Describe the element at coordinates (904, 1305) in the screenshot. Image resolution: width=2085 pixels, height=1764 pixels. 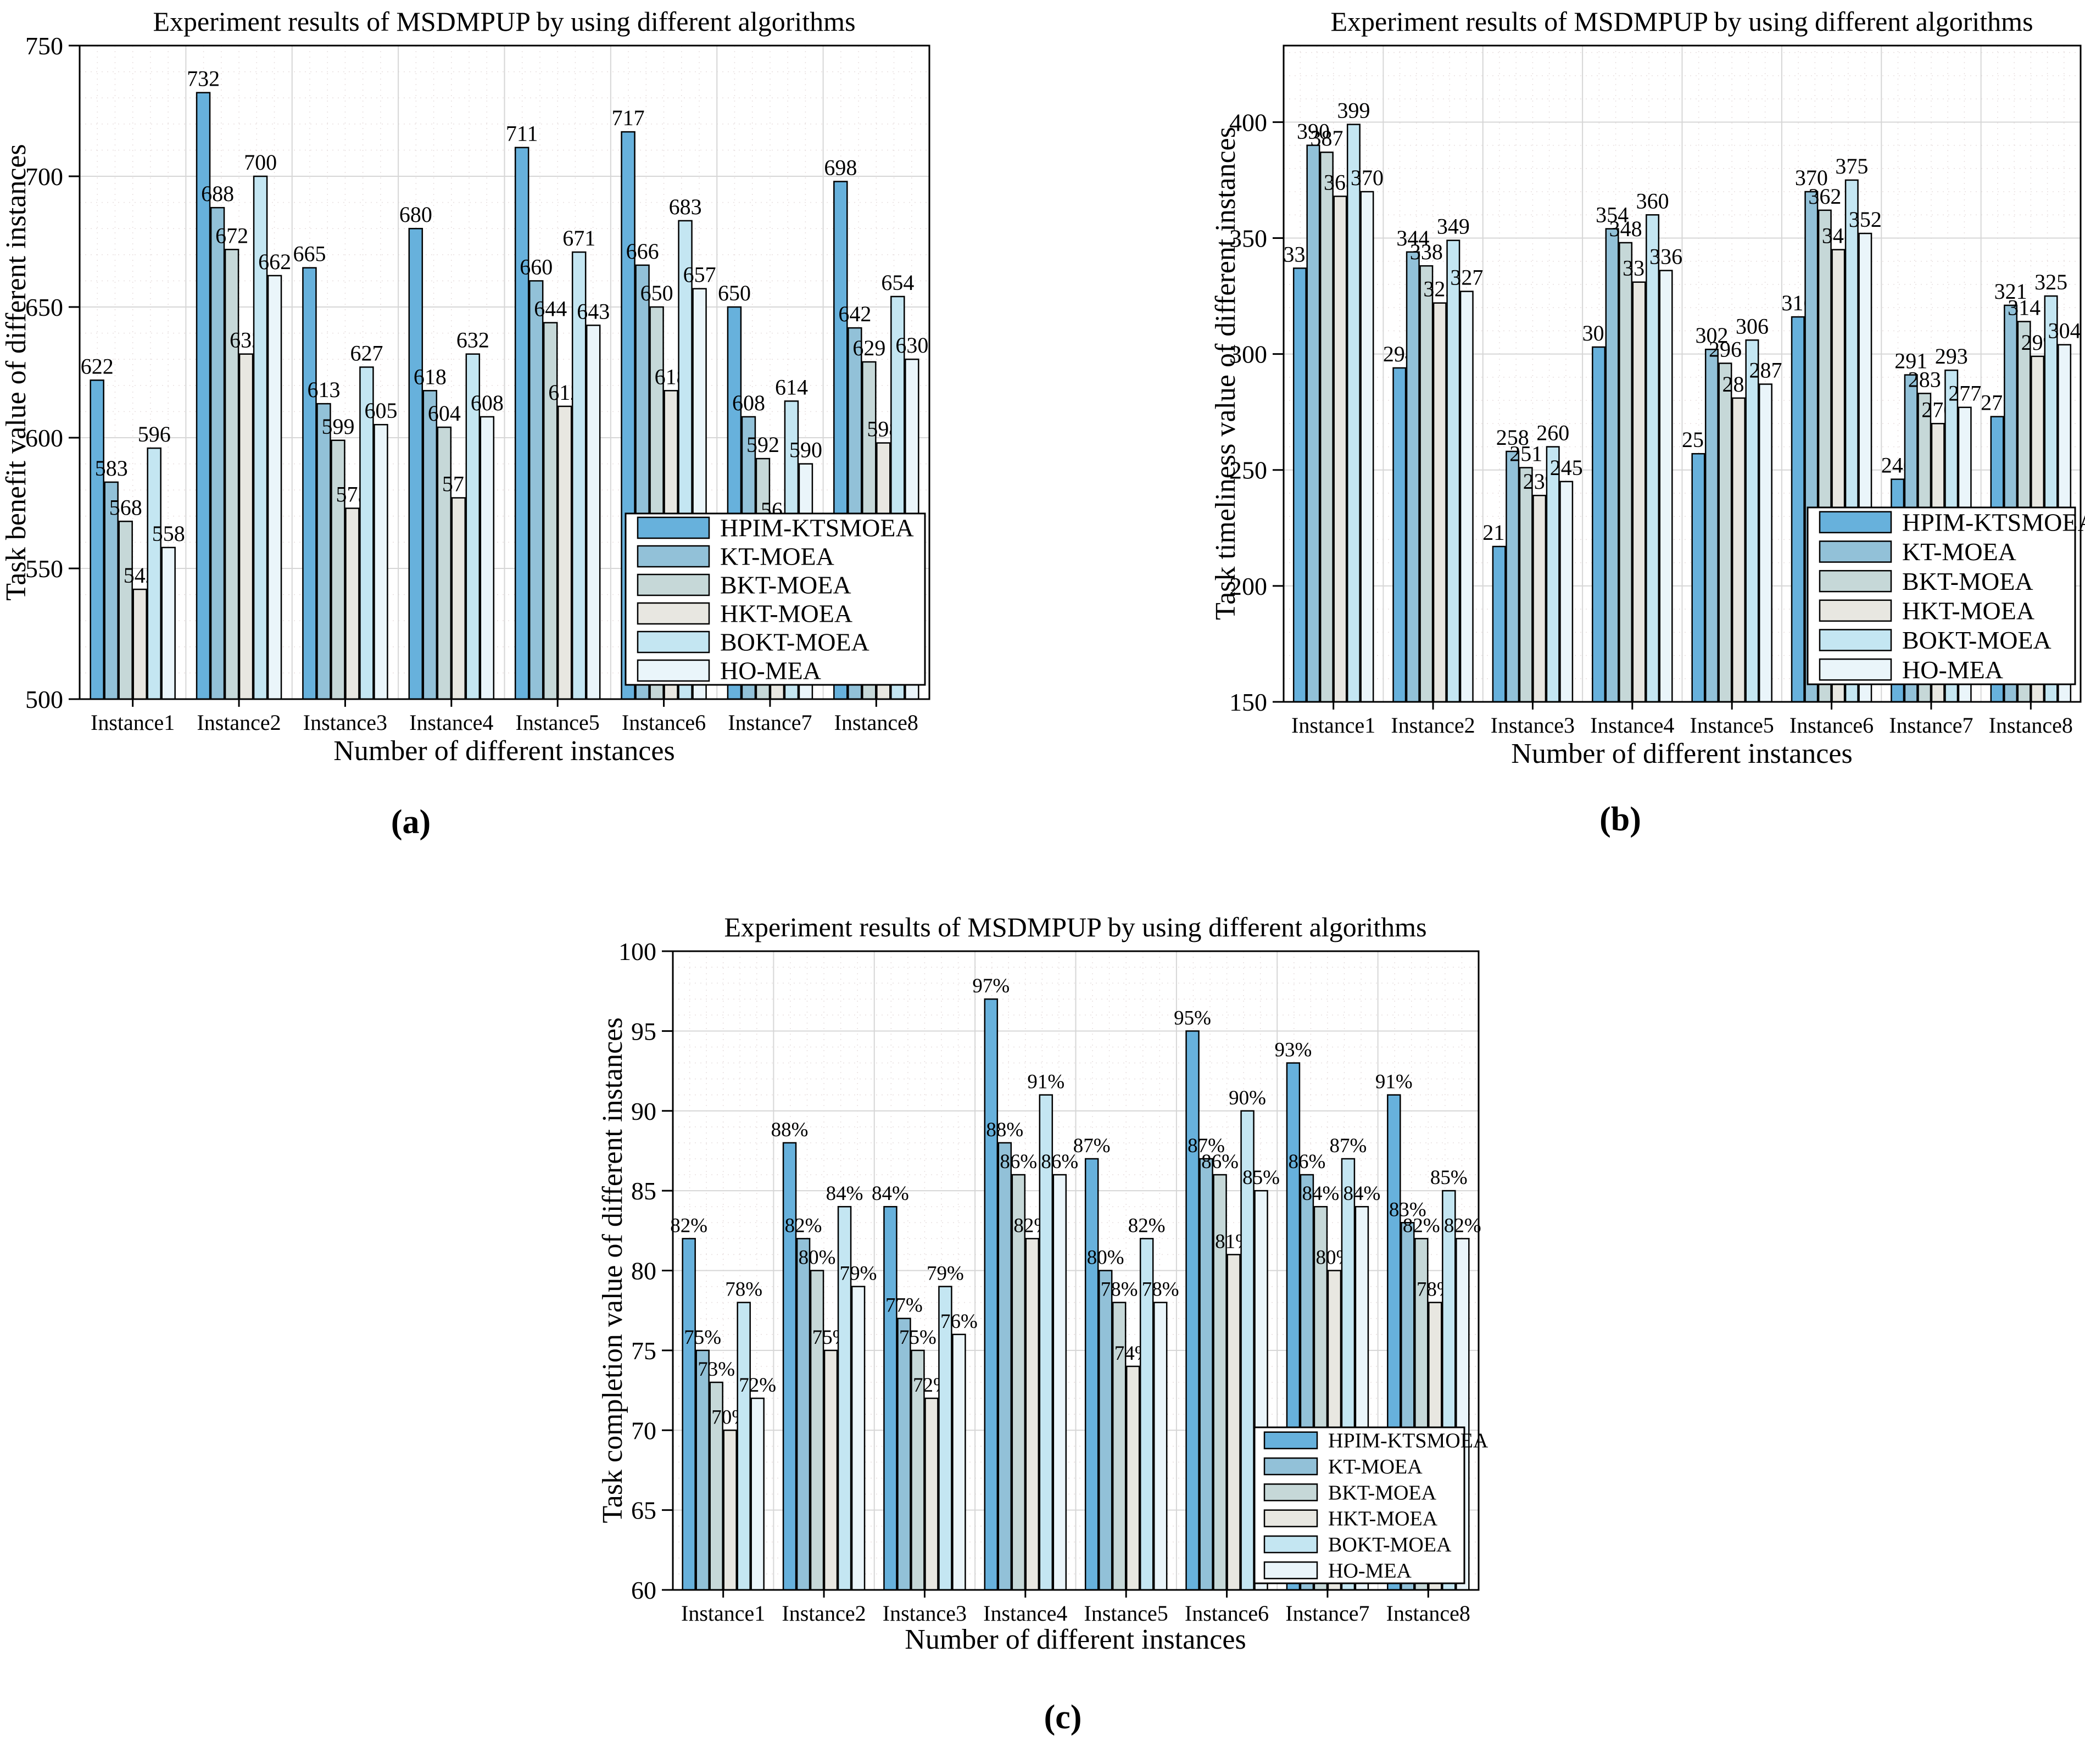
I see `bar-value-label: 77%` at that location.